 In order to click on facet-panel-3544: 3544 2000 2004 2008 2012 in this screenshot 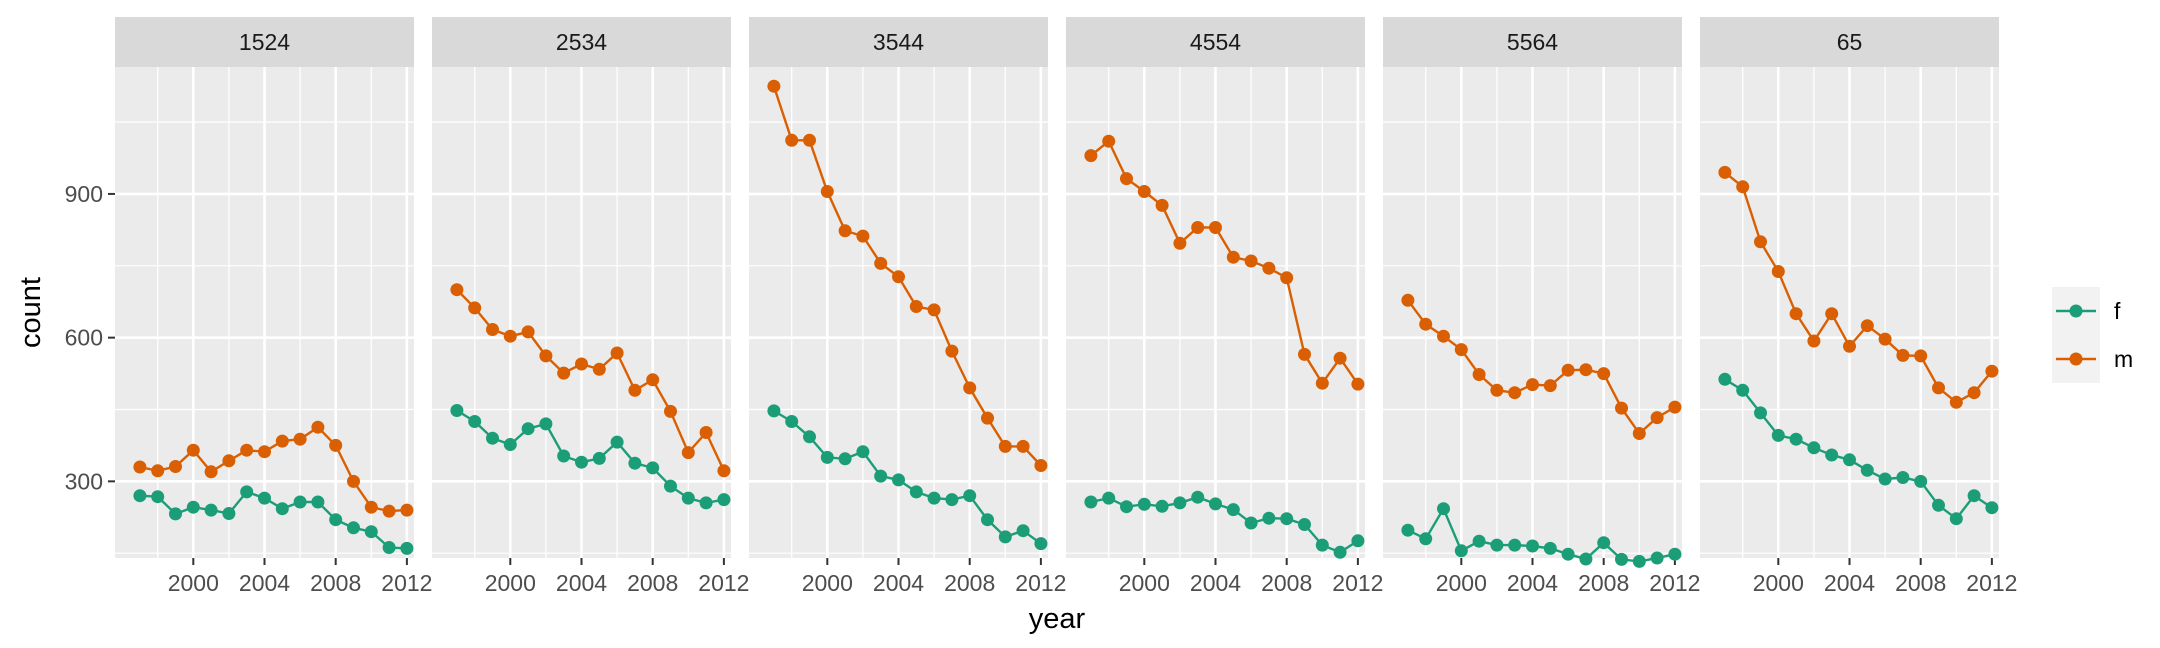, I will do `click(907, 306)`.